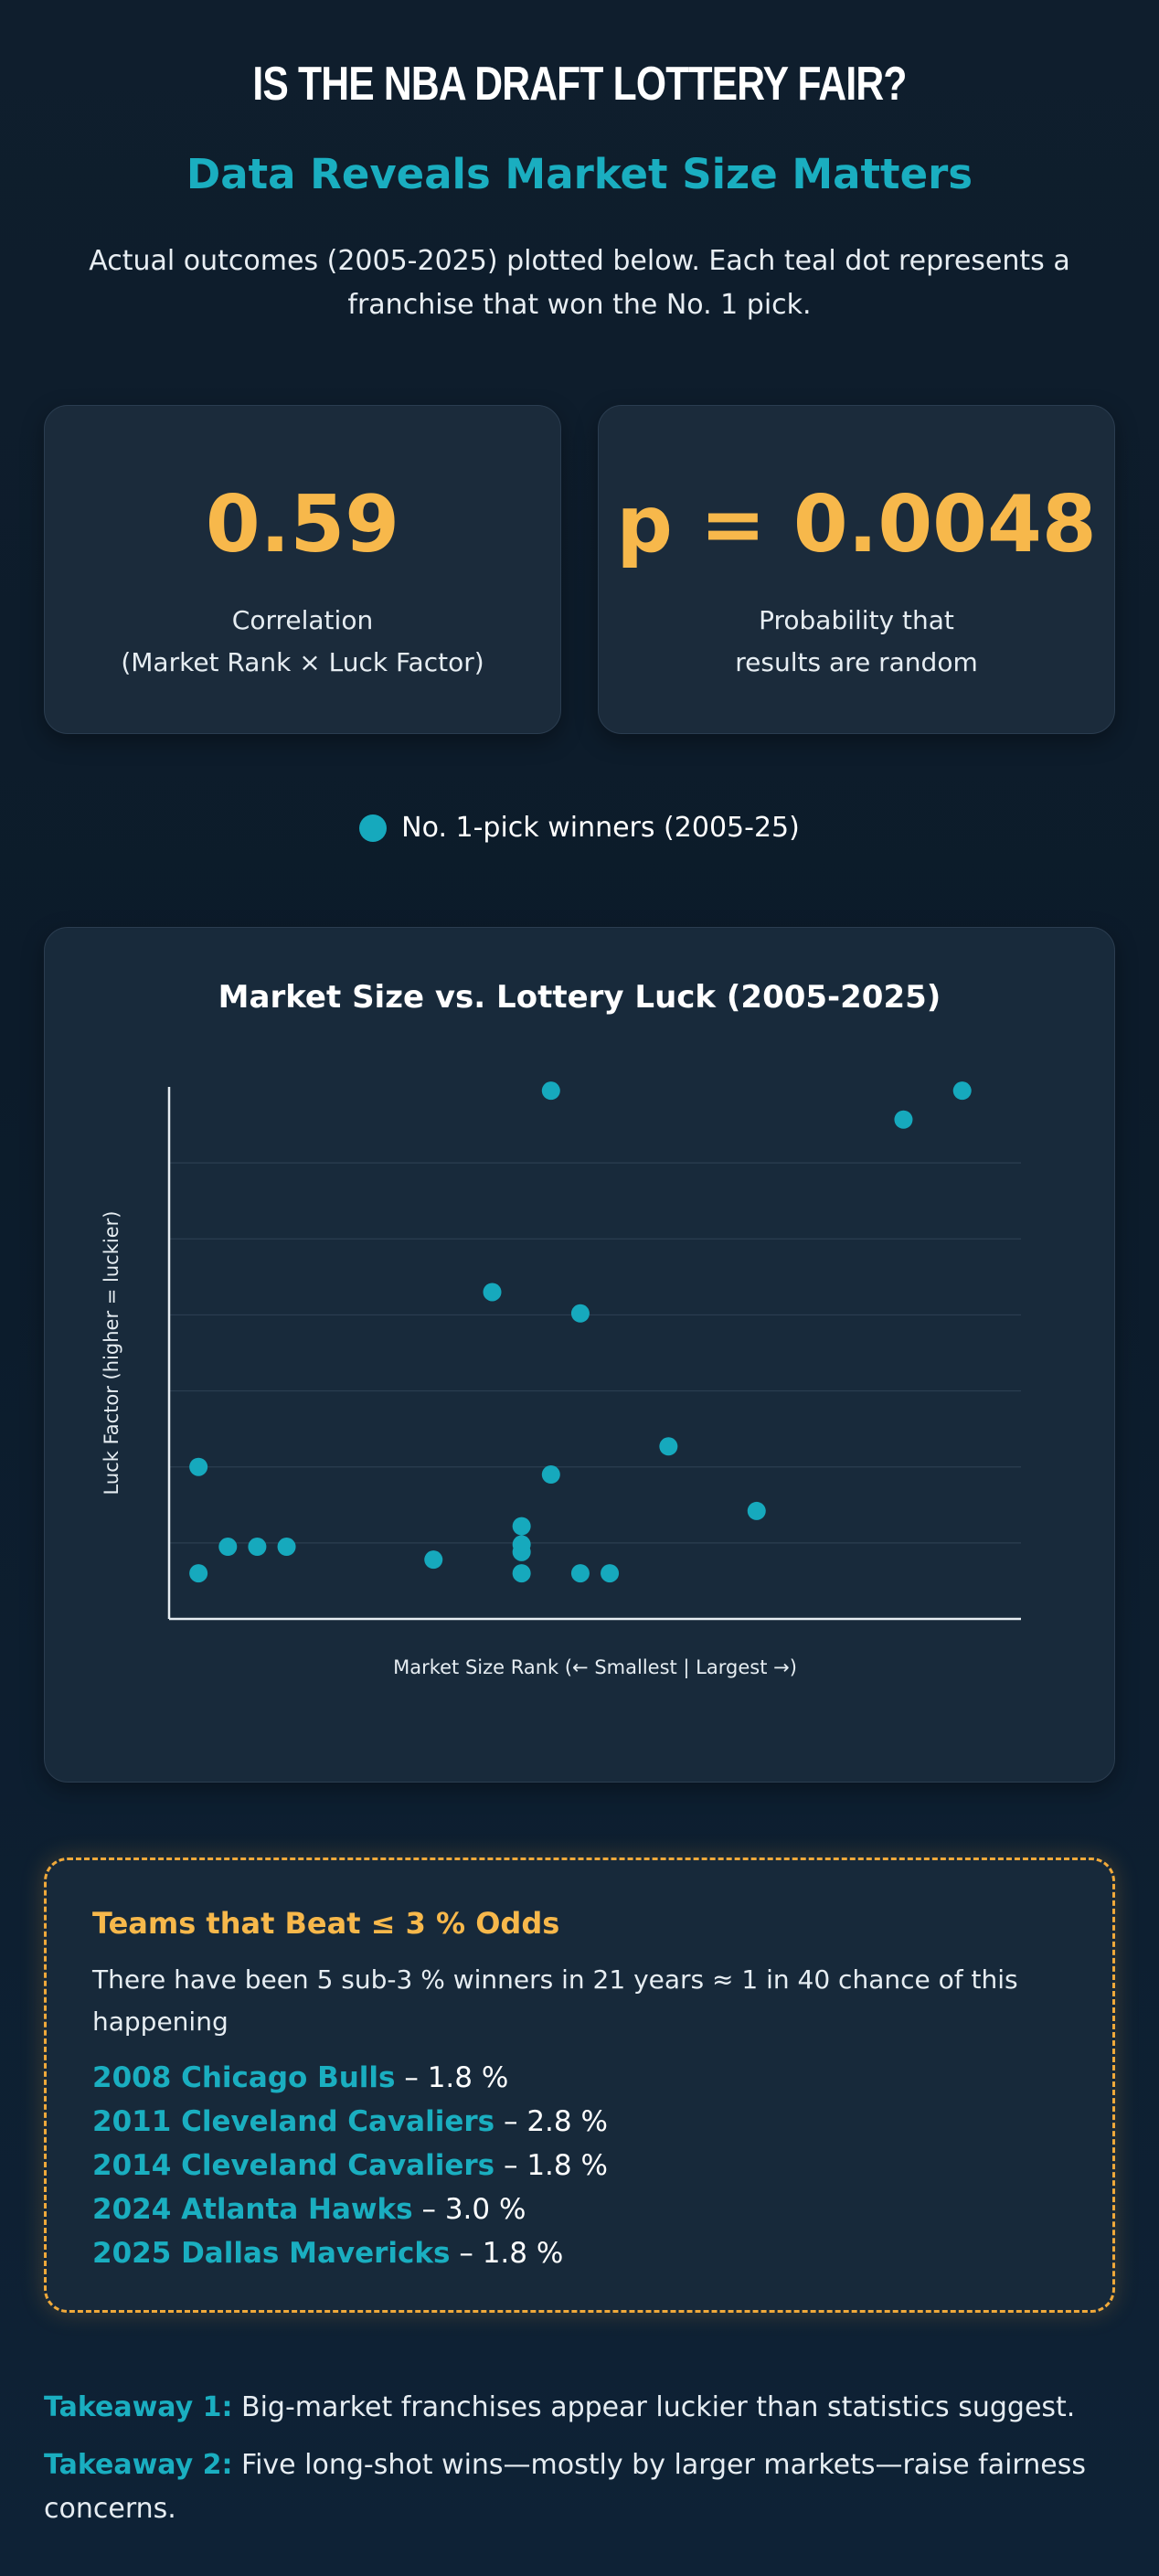  I want to click on chart-legend: No. 1-pick winners (2005-25), so click(579, 828).